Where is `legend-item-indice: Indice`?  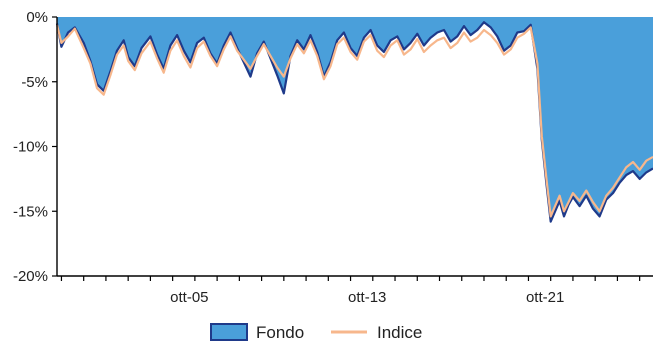
legend-item-indice: Indice is located at coordinates (376, 332).